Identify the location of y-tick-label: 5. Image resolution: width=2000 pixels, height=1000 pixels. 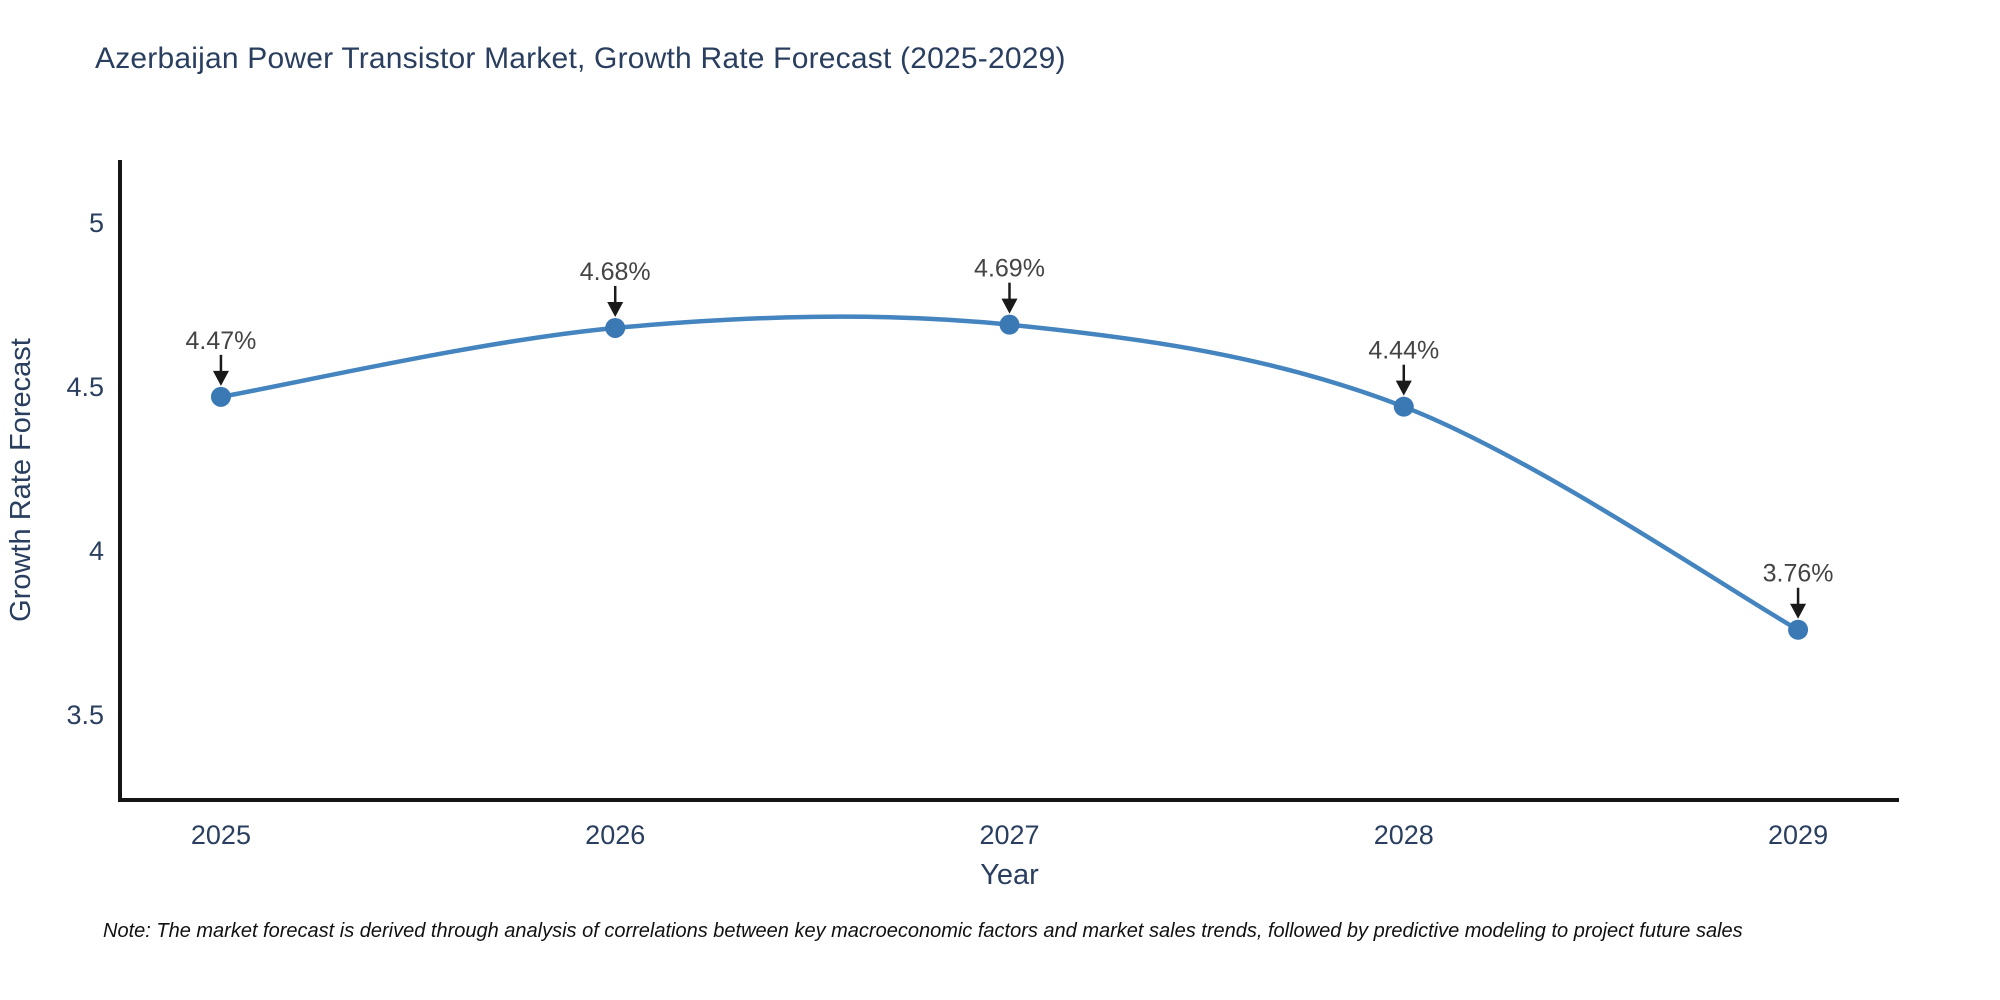
(96, 223).